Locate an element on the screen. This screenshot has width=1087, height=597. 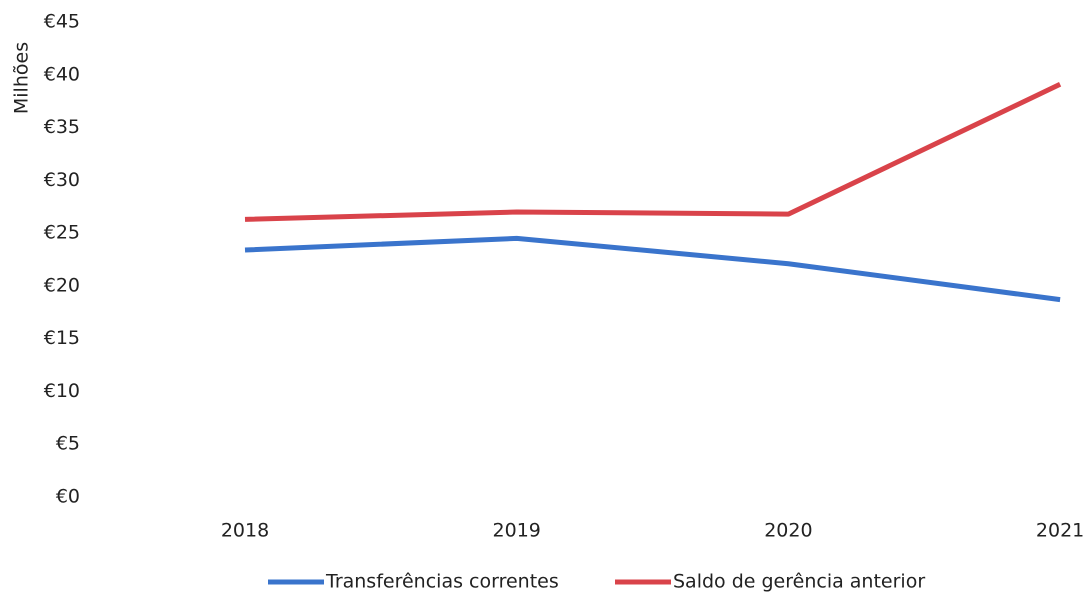
y-tick-label: €35 is located at coordinates (62, 127).